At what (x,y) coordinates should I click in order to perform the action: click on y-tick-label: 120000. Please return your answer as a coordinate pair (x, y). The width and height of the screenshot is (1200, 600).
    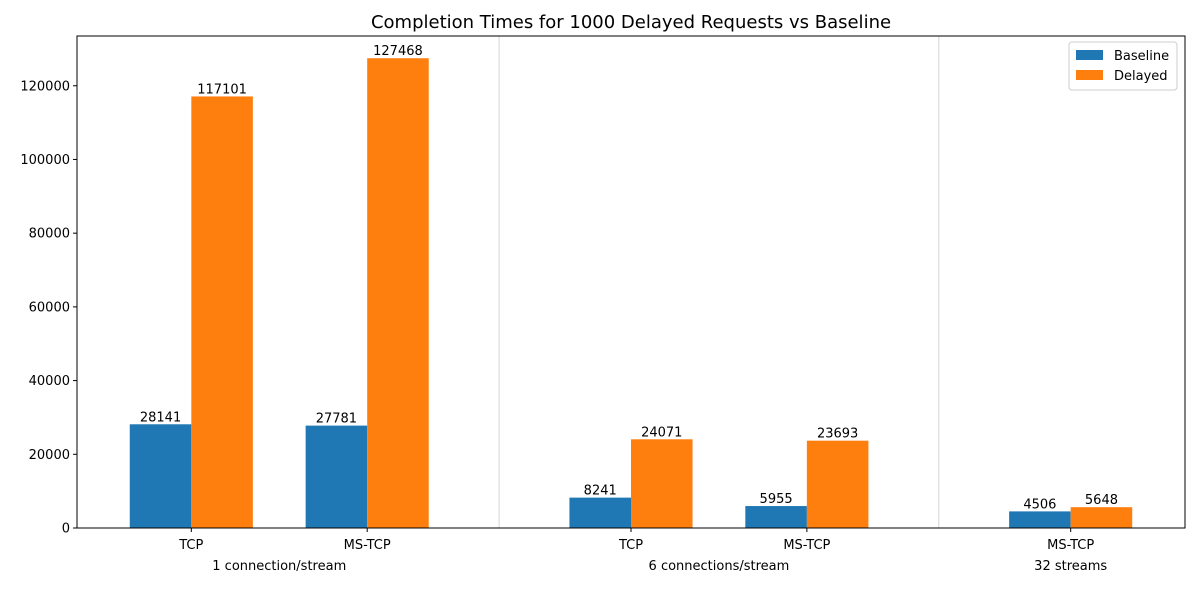
    Looking at the image, I should click on (45, 86).